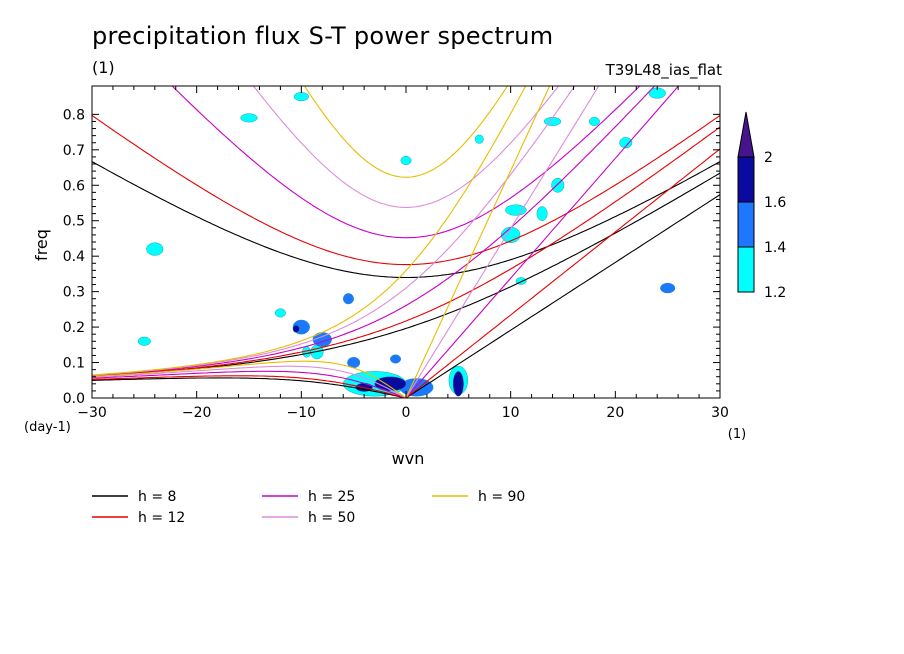 The width and height of the screenshot is (904, 654). Describe the element at coordinates (74, 364) in the screenshot. I see `y-tick-label: 0.1` at that location.